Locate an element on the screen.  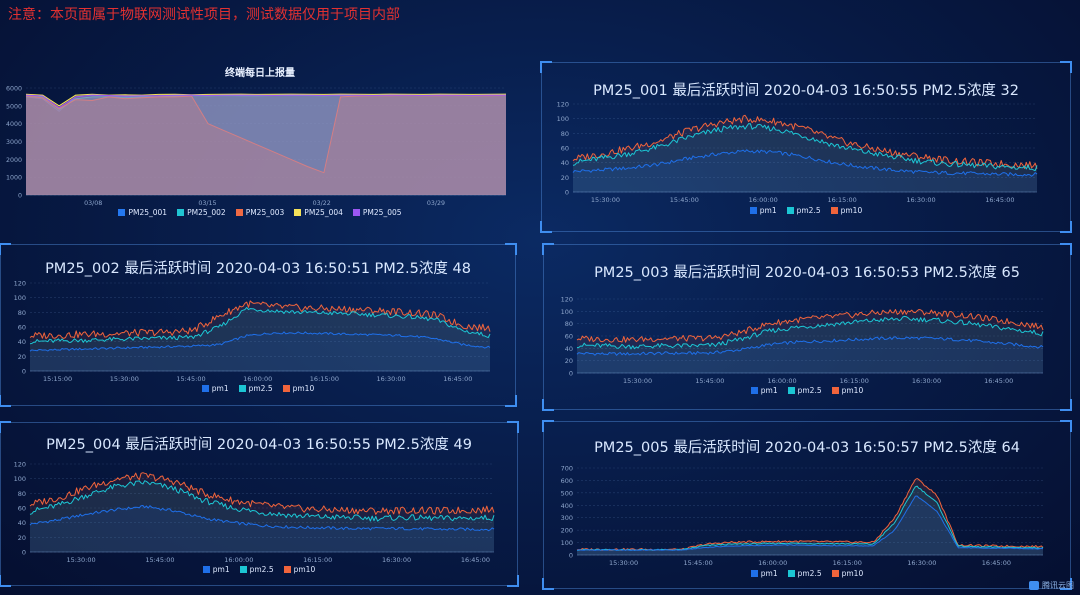
y-tick-label: 100 is located at coordinates (563, 119).